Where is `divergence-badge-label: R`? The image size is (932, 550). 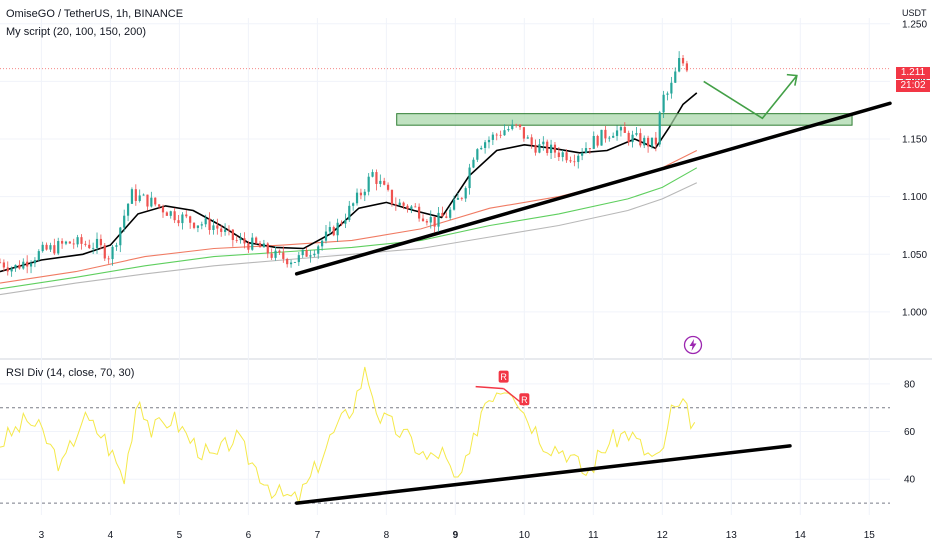
divergence-badge-label: R is located at coordinates (524, 400).